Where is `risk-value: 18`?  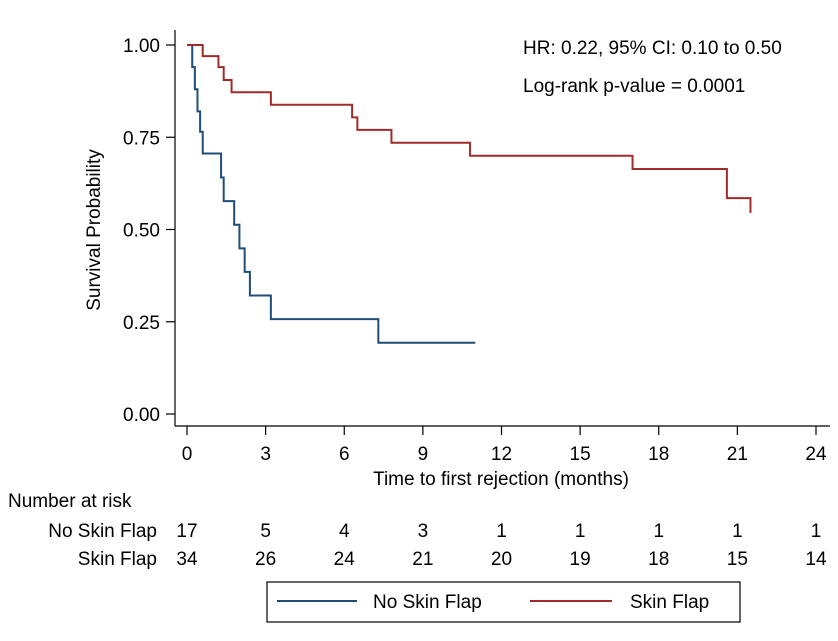
risk-value: 18 is located at coordinates (658, 559).